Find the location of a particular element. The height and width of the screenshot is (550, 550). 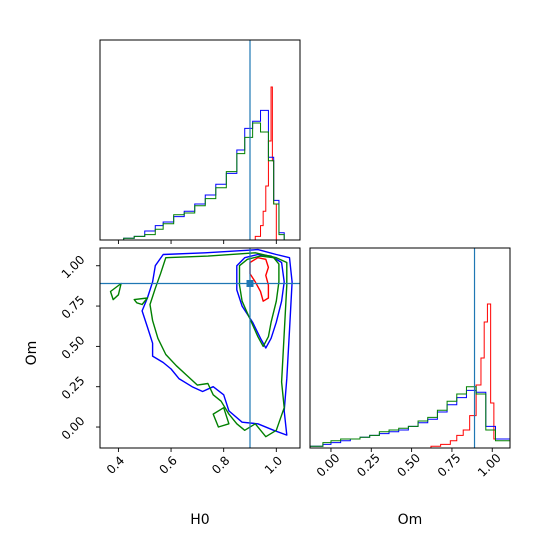

joint-panel is located at coordinates (200, 348).